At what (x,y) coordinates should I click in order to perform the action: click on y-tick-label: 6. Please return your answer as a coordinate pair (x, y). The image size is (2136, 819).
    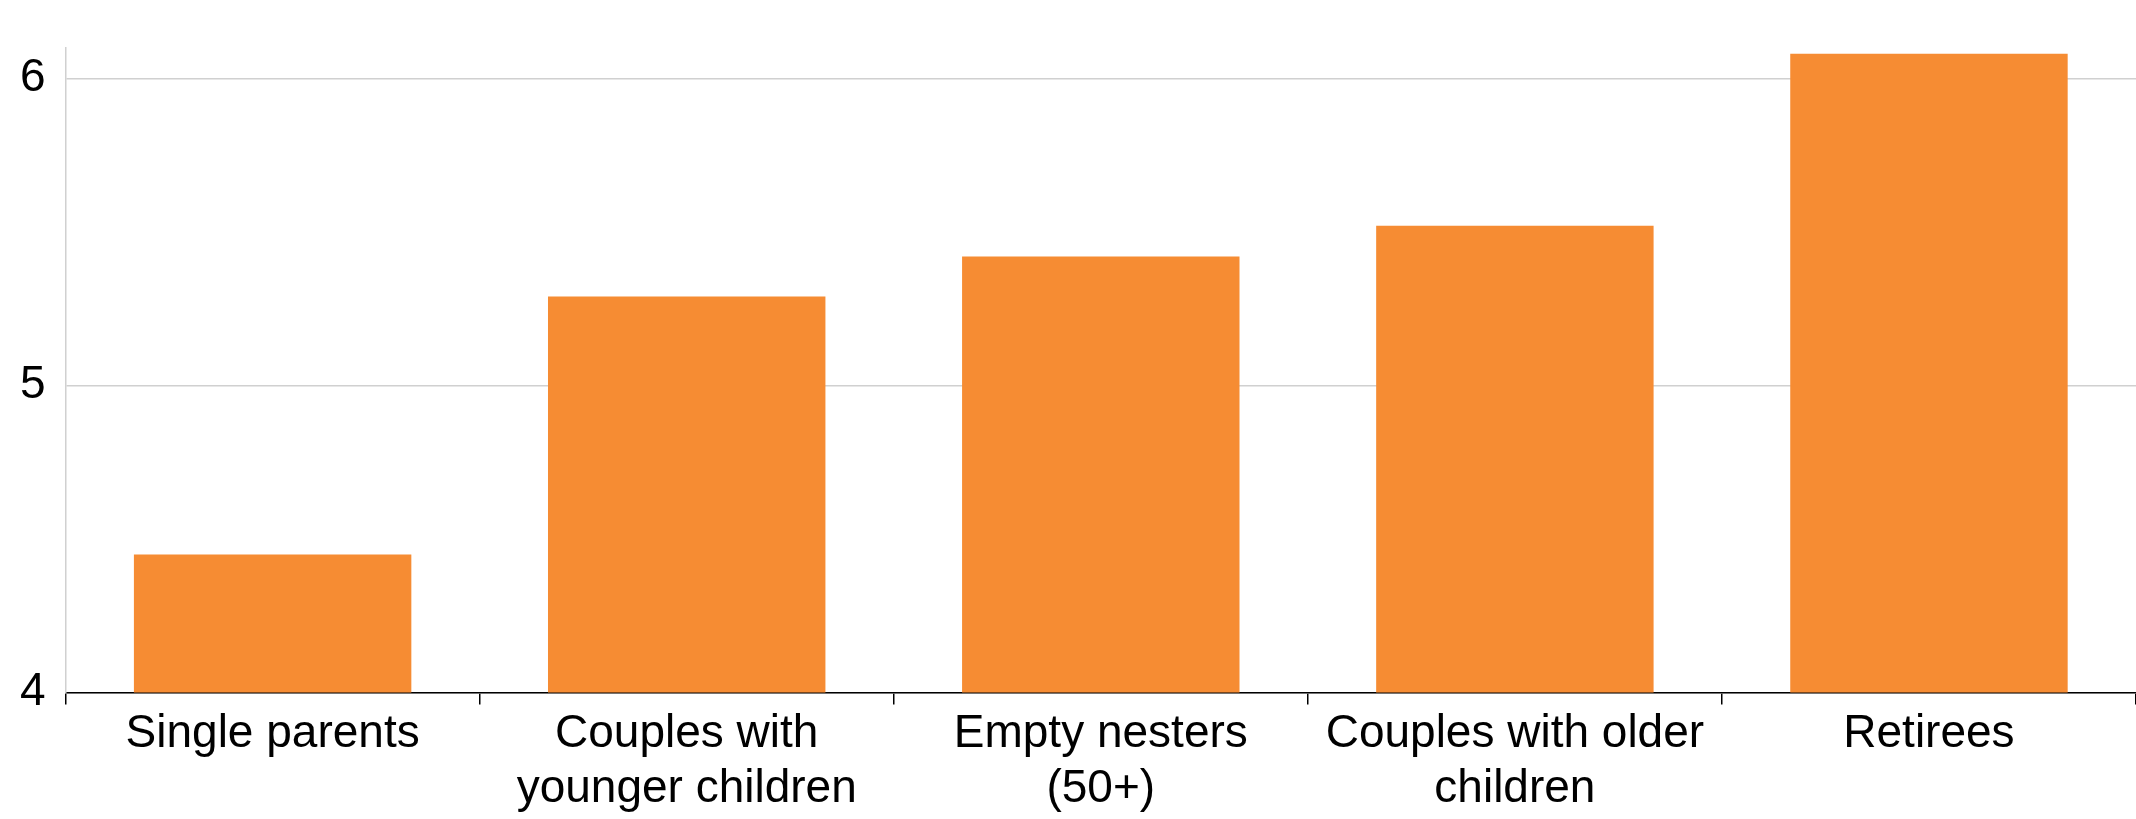
    Looking at the image, I should click on (32, 75).